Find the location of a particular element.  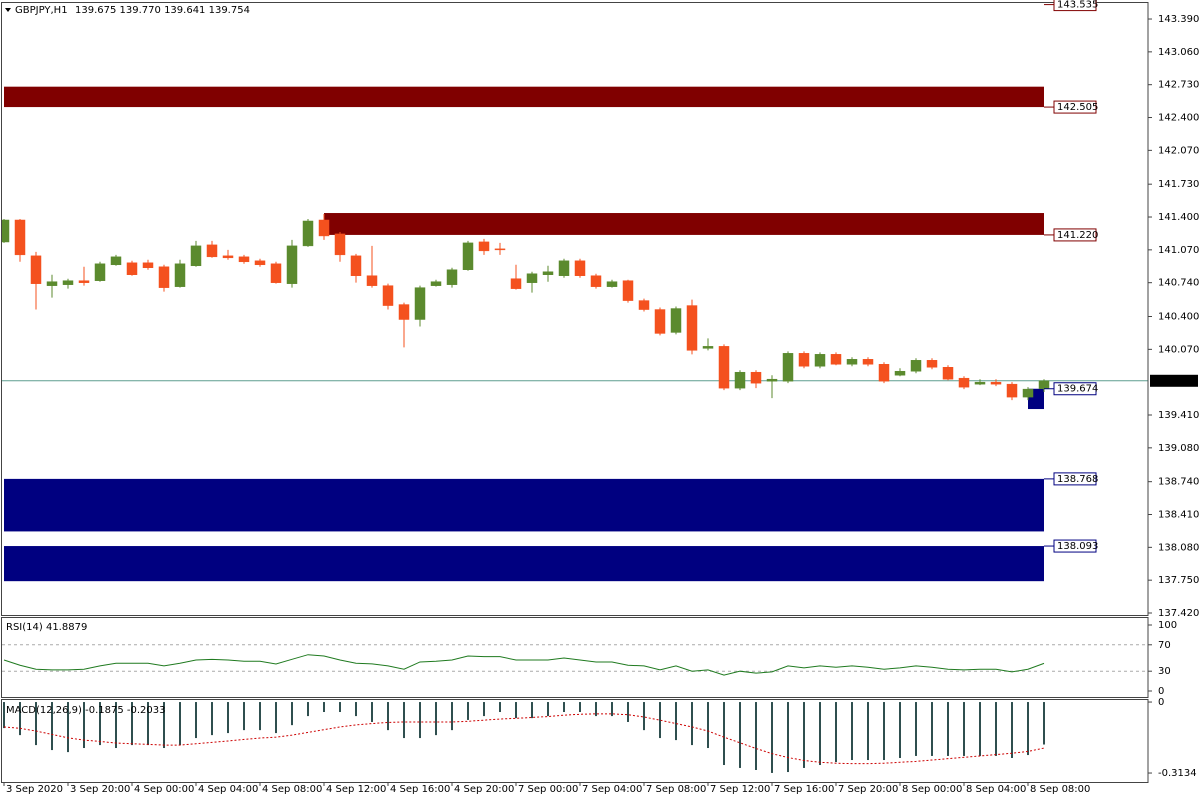

y-tick-label: 142.400 is located at coordinates (1178, 118).